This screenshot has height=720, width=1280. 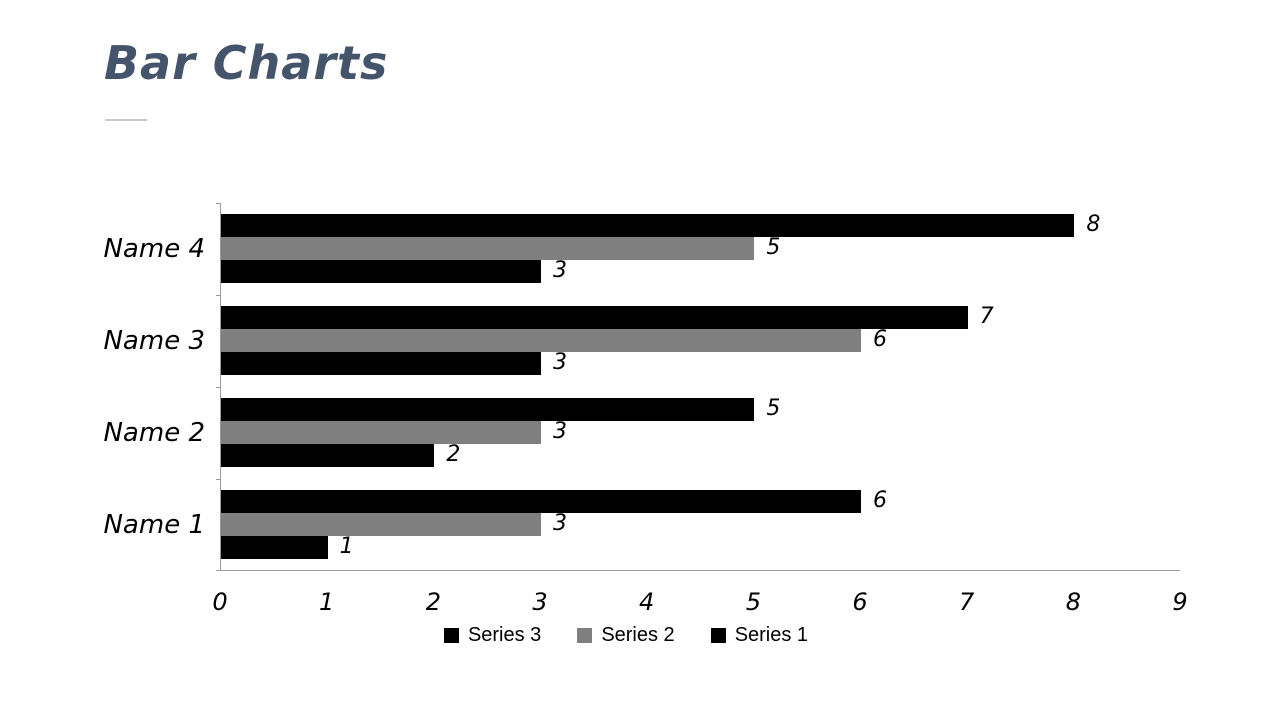 What do you see at coordinates (880, 500) in the screenshot?
I see `bar-value-label-series-3-name-1: 6` at bounding box center [880, 500].